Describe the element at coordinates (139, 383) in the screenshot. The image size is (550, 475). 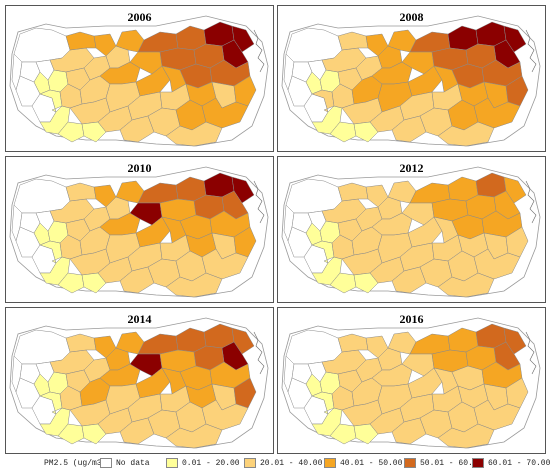
I see `map-2014` at that location.